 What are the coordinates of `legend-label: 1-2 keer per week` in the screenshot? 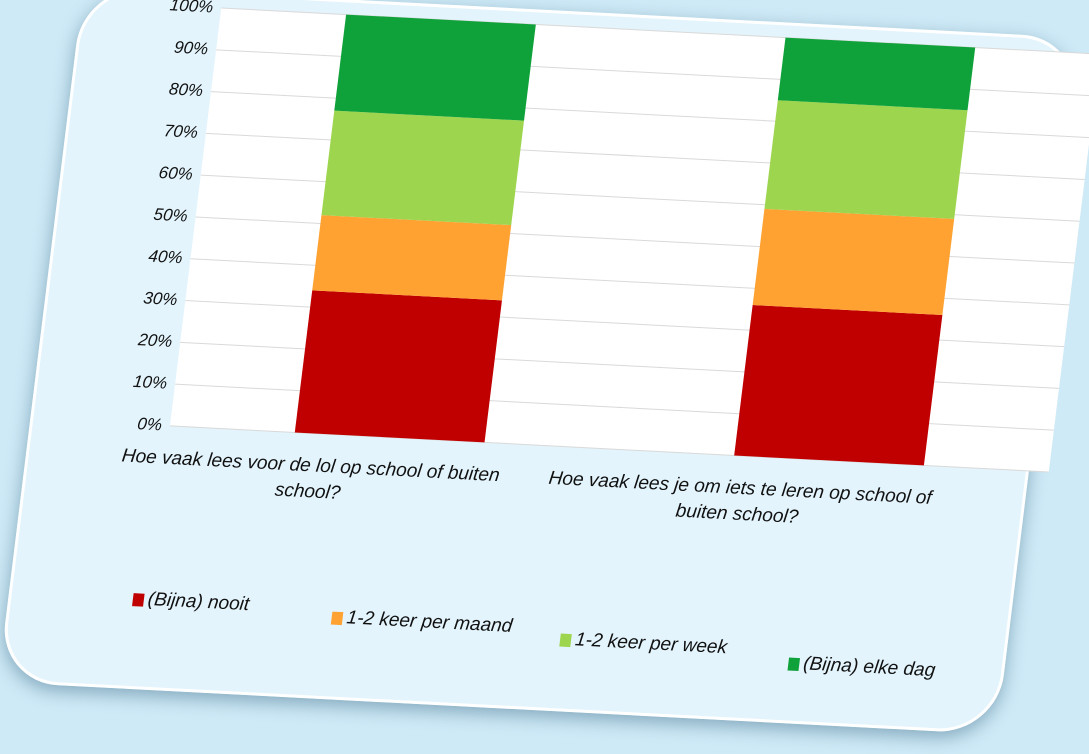 It's located at (651, 644).